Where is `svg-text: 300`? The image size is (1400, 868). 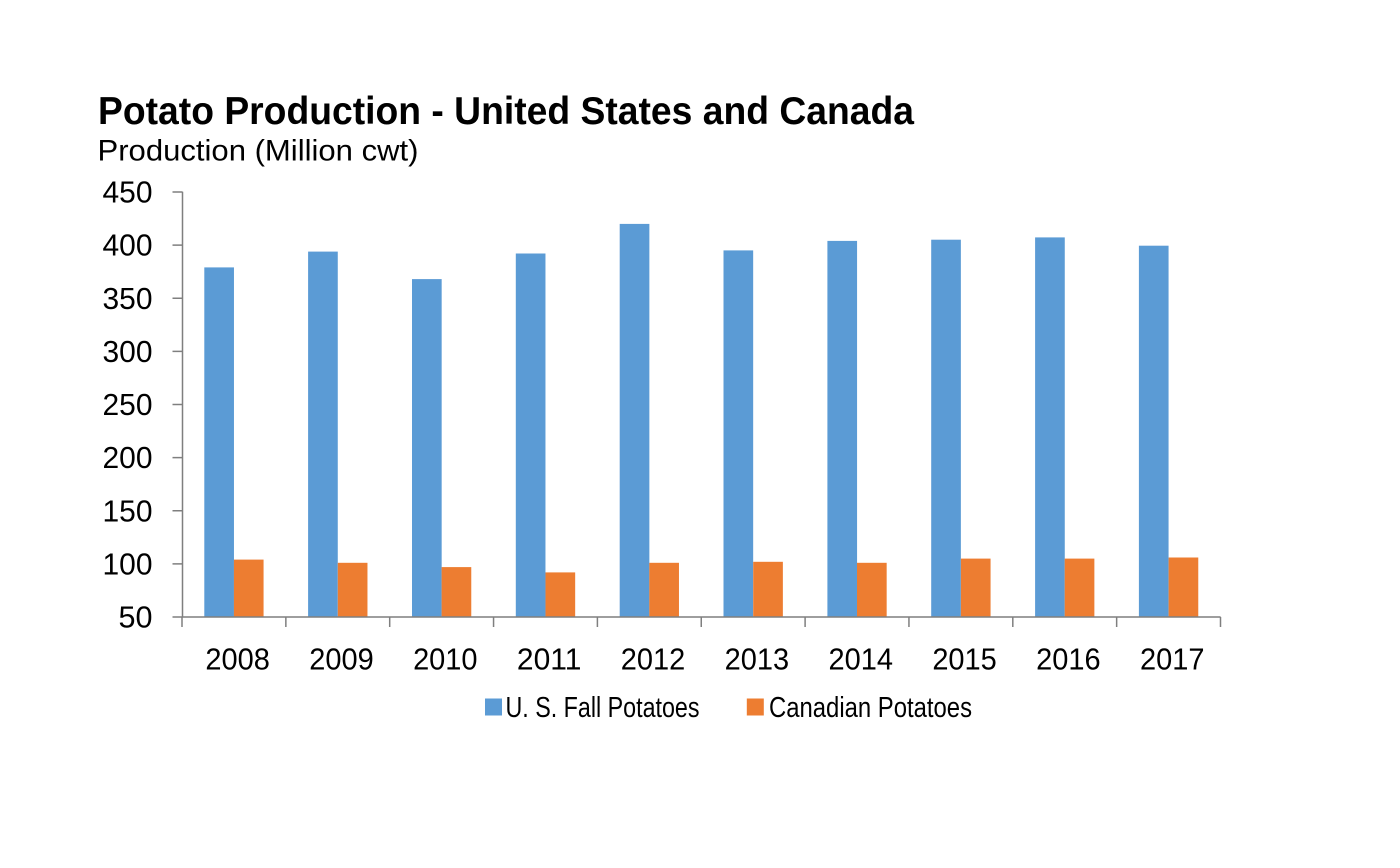
svg-text: 300 is located at coordinates (128, 351).